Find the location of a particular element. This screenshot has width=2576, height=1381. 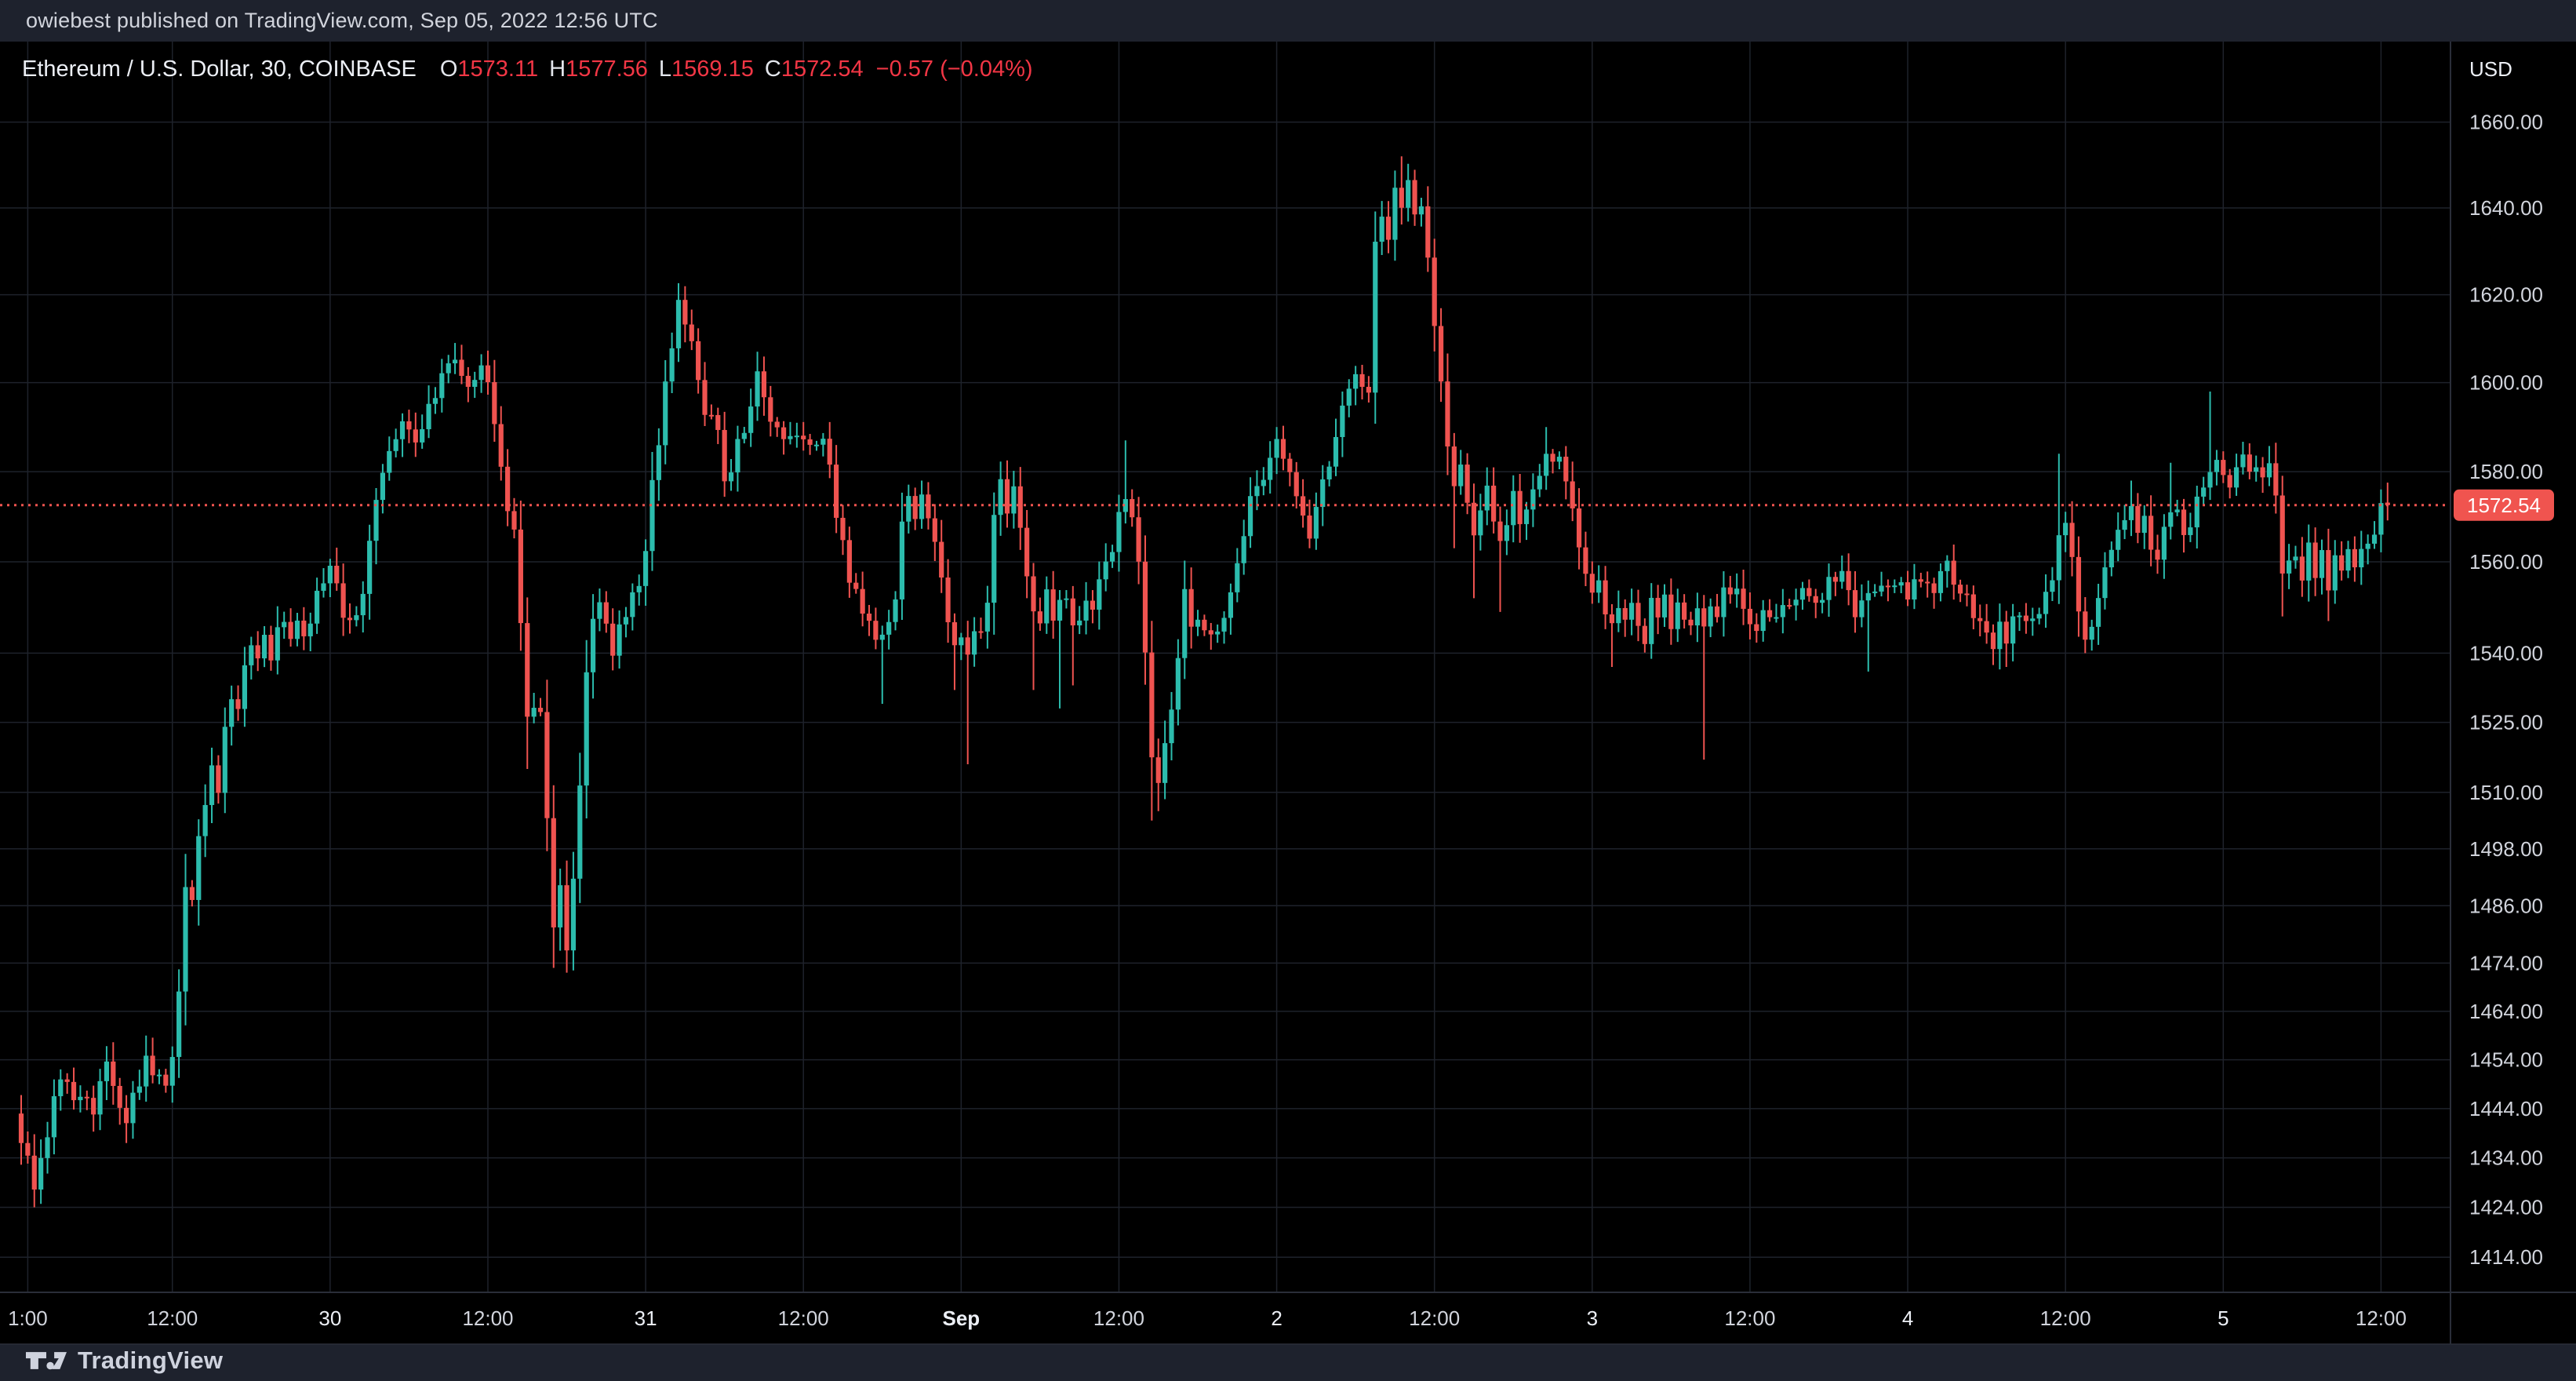

time-axis-label: Sep is located at coordinates (961, 1318).